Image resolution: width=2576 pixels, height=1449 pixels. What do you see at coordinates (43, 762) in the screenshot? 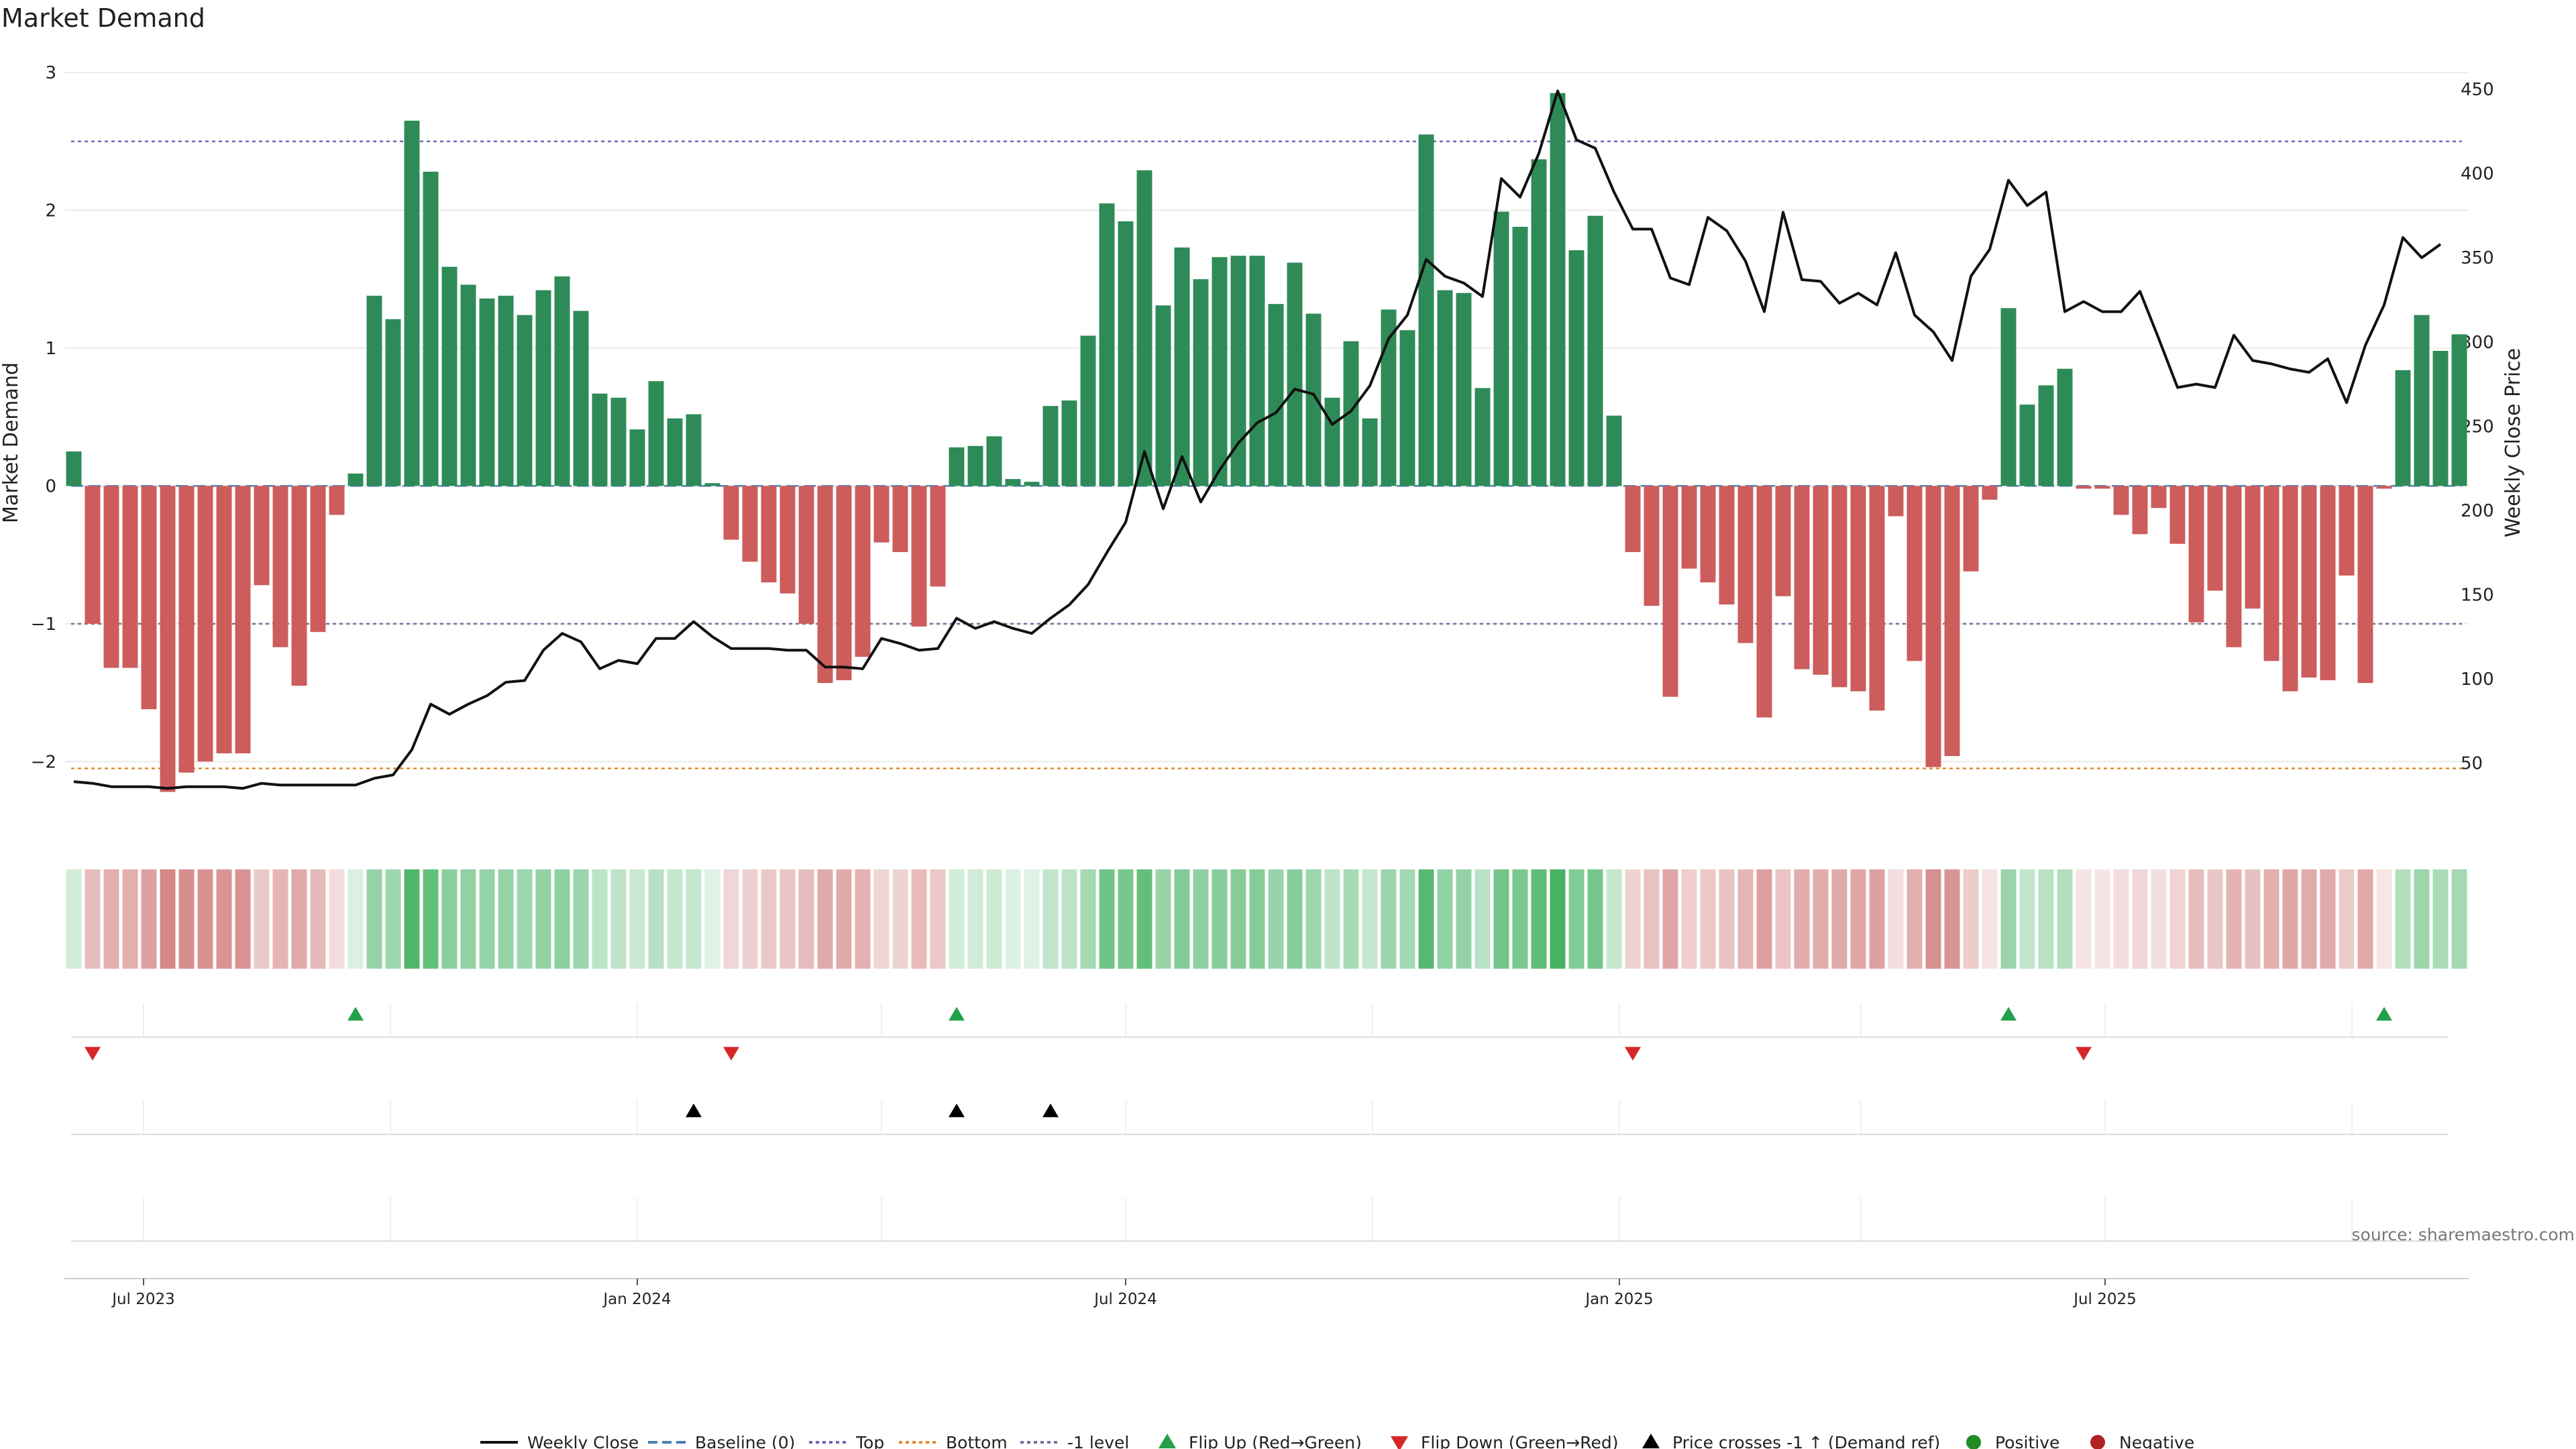
I see `left-tick-label: −2` at bounding box center [43, 762].